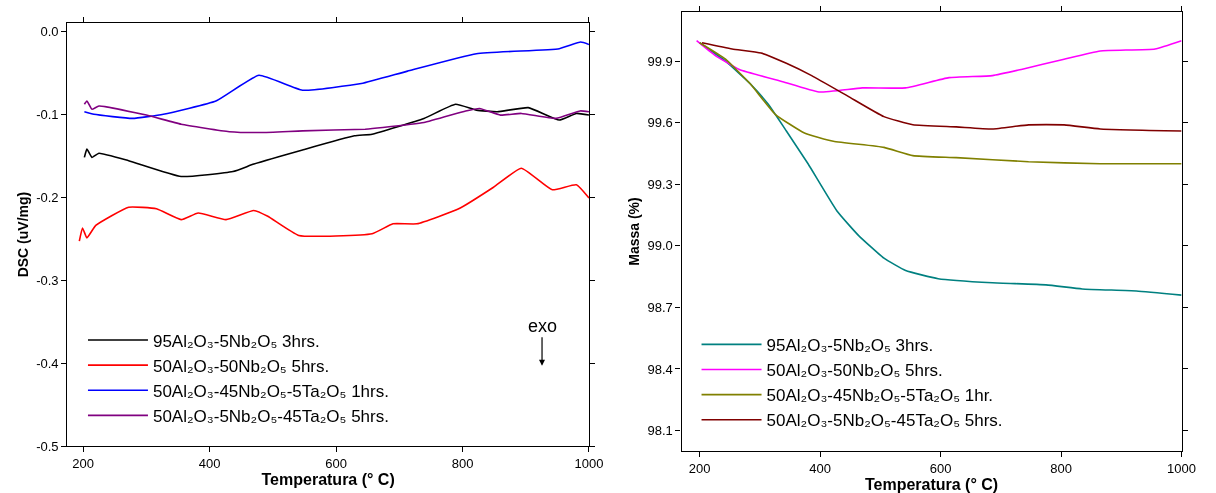 Image resolution: width=1216 pixels, height=493 pixels. I want to click on y-tick-label: -0.2, so click(47, 197).